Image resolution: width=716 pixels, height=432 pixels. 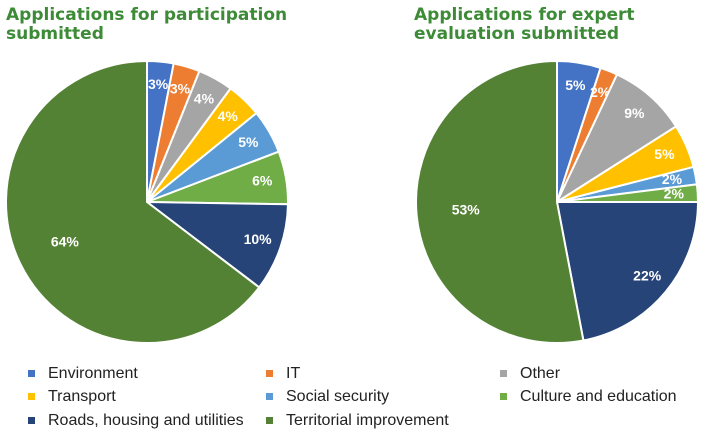 What do you see at coordinates (93, 373) in the screenshot?
I see `legend-label: Environment` at bounding box center [93, 373].